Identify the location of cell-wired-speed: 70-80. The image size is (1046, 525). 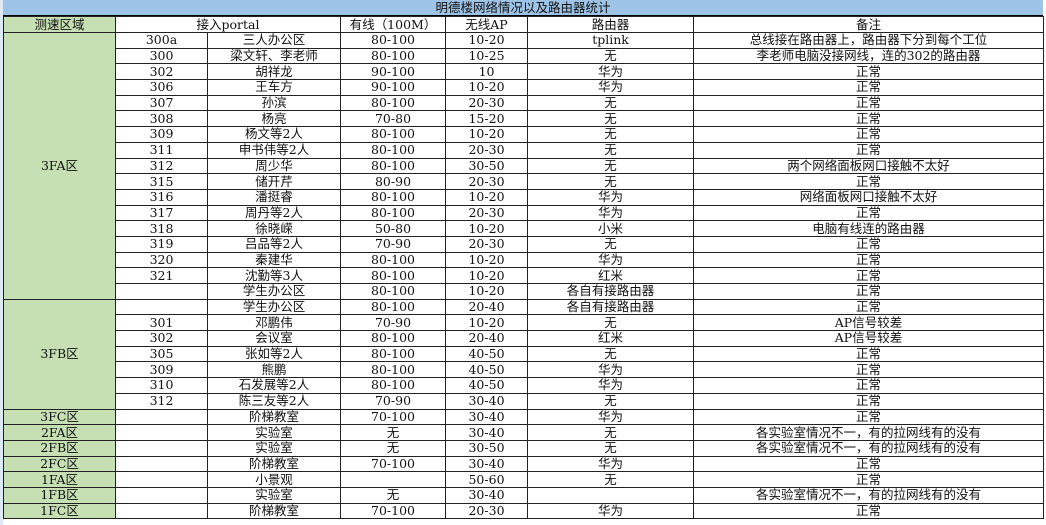
(393, 119).